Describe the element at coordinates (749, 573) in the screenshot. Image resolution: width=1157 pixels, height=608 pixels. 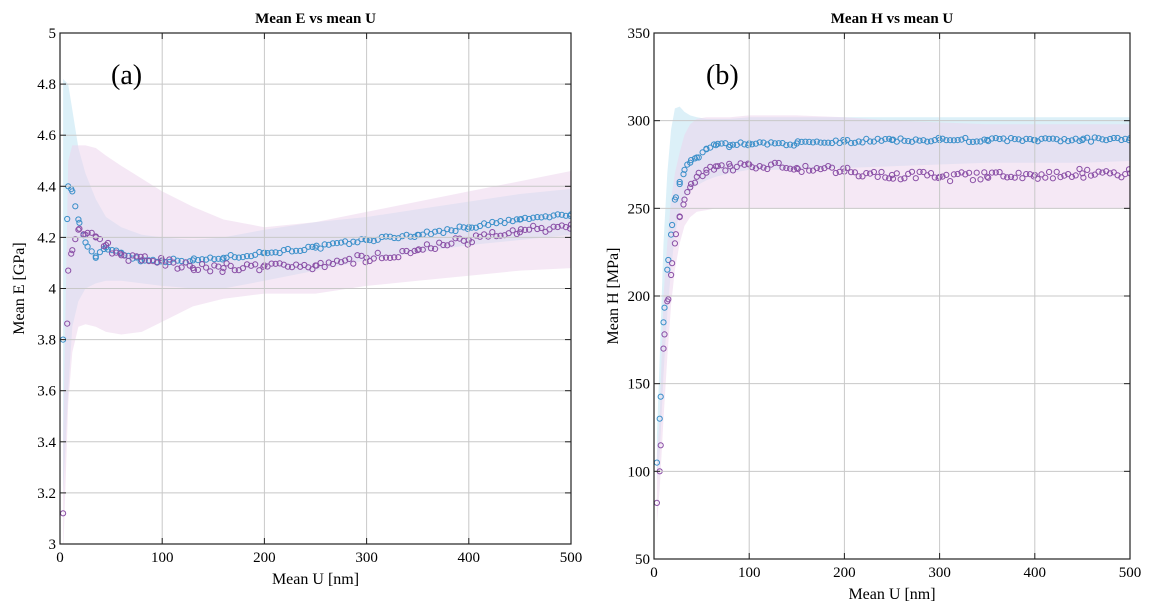
I see `x-tick-label: 100` at that location.